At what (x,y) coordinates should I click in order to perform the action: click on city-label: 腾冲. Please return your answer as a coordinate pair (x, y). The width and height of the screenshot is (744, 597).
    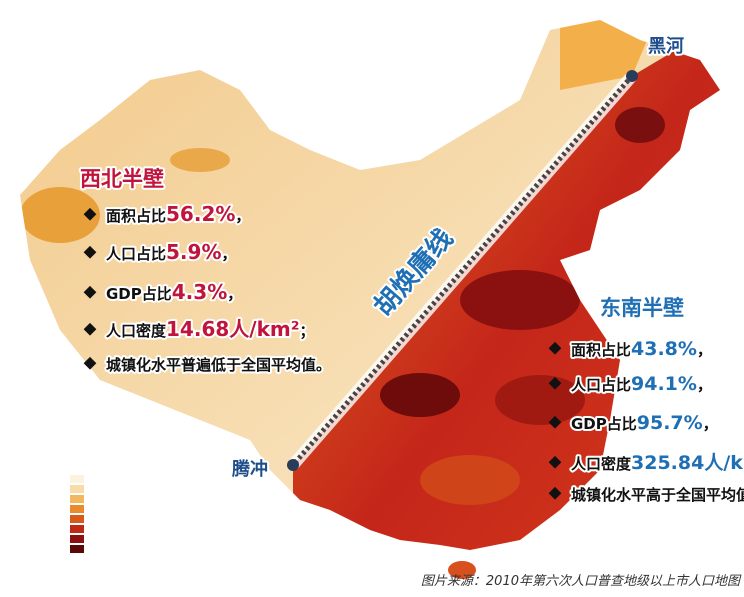
    Looking at the image, I should click on (250, 469).